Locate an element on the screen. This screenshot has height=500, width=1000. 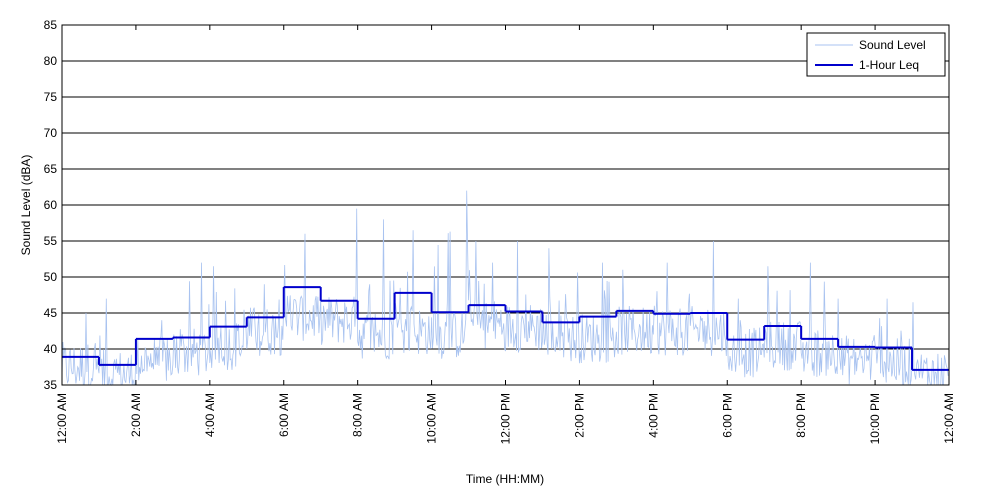
y-tick-label: 50 is located at coordinates (51, 277).